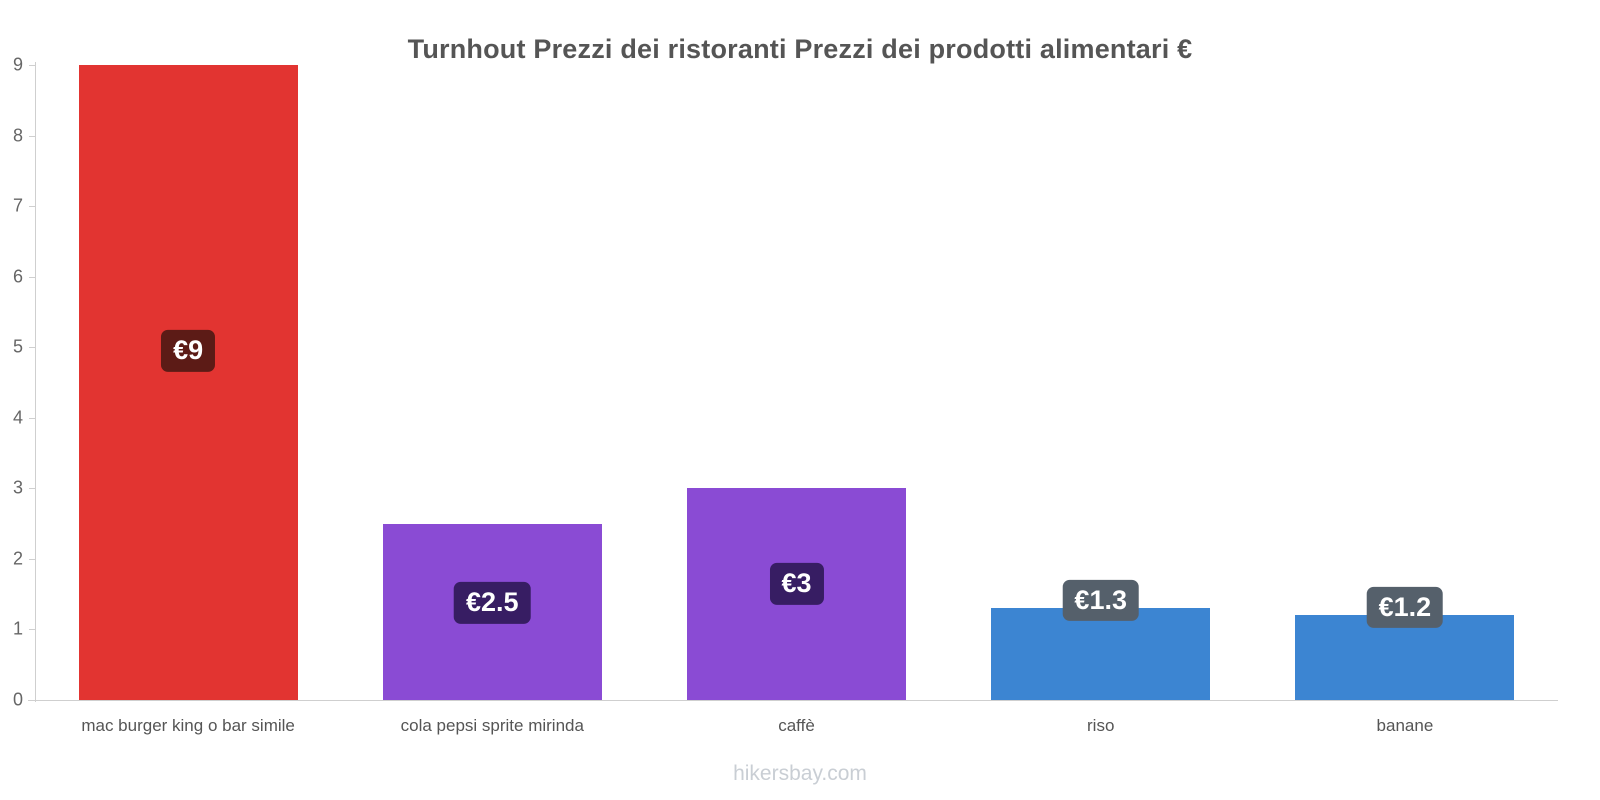 The width and height of the screenshot is (1600, 800). I want to click on x-axis-label: mac burger king o bar simile, so click(188, 725).